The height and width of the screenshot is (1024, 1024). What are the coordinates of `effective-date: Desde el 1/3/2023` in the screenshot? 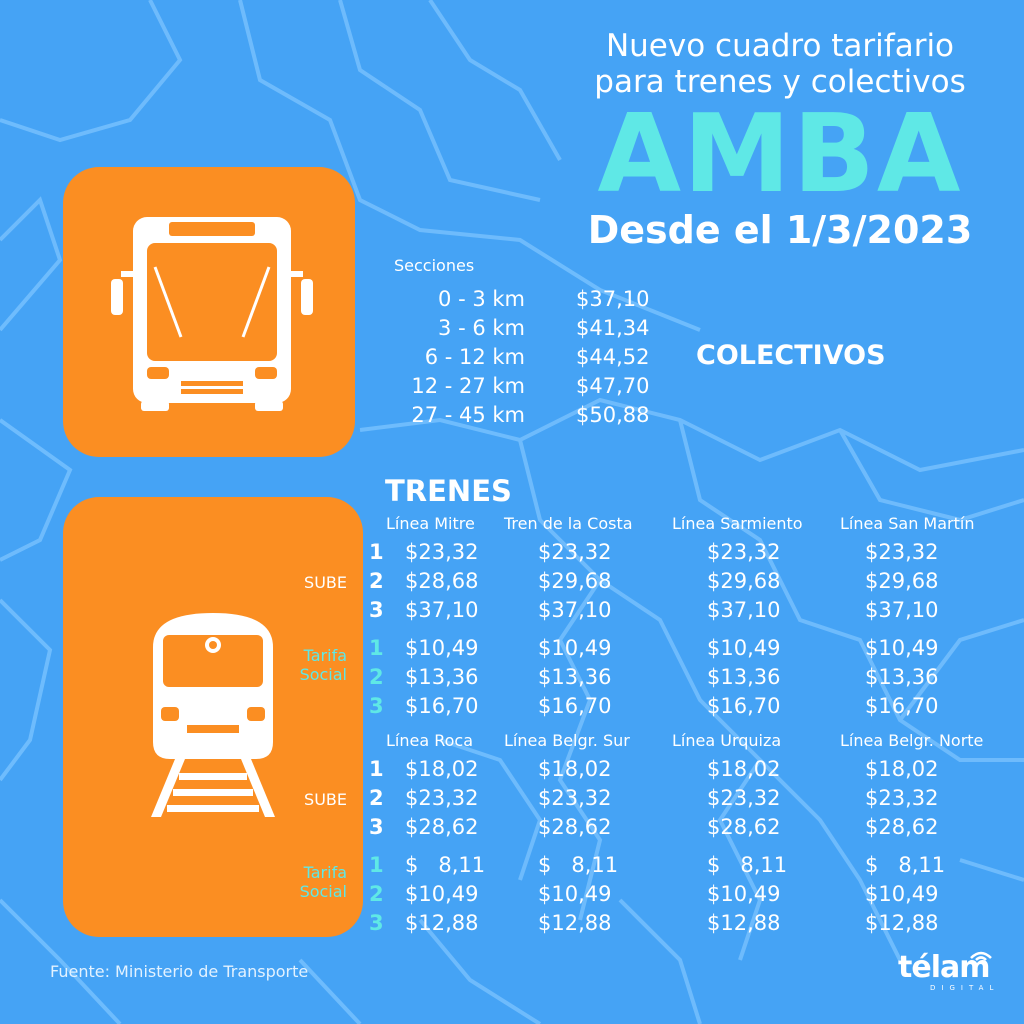 It's located at (780, 230).